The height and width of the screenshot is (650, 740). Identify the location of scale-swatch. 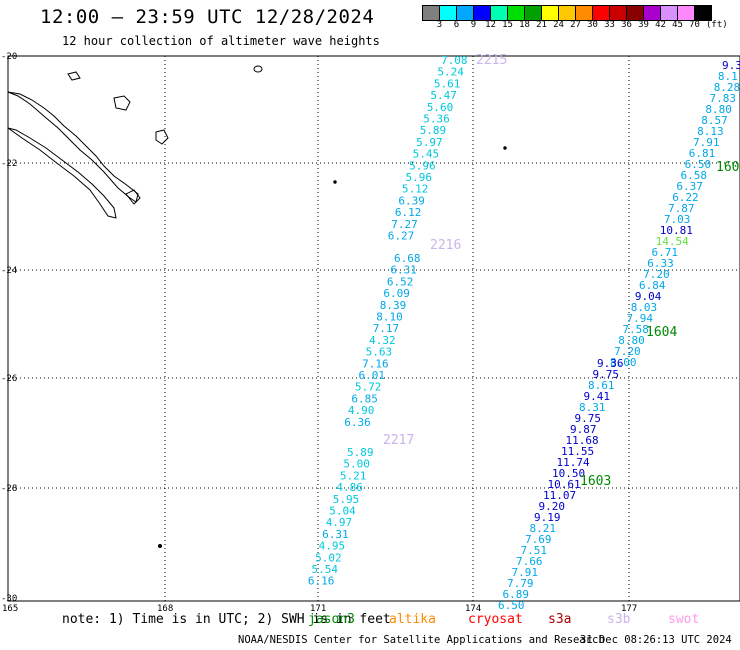
(703, 19).